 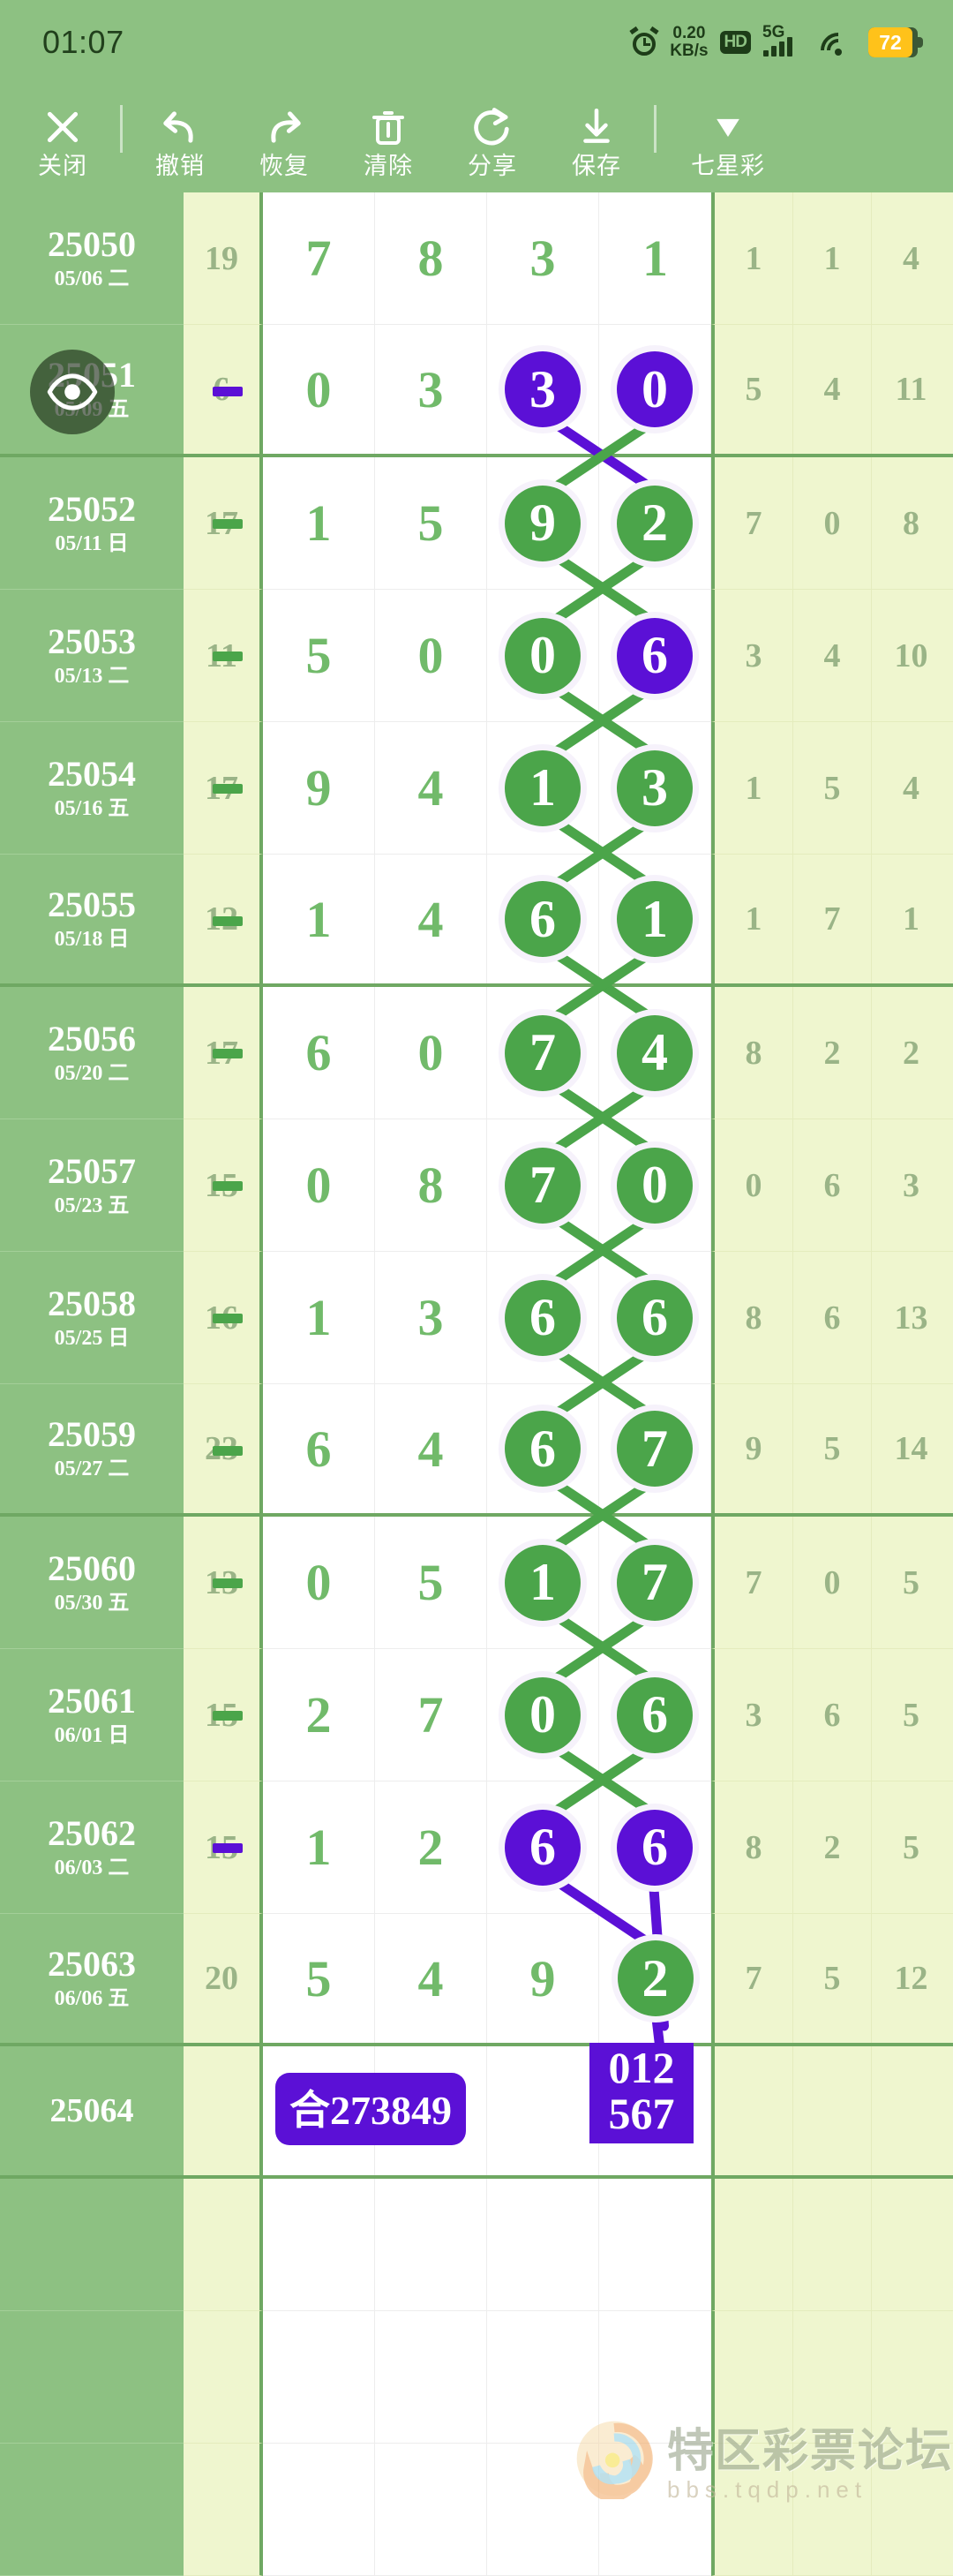 What do you see at coordinates (92, 259) in the screenshot?
I see `row-issue-cell: 25050 05/06 二` at bounding box center [92, 259].